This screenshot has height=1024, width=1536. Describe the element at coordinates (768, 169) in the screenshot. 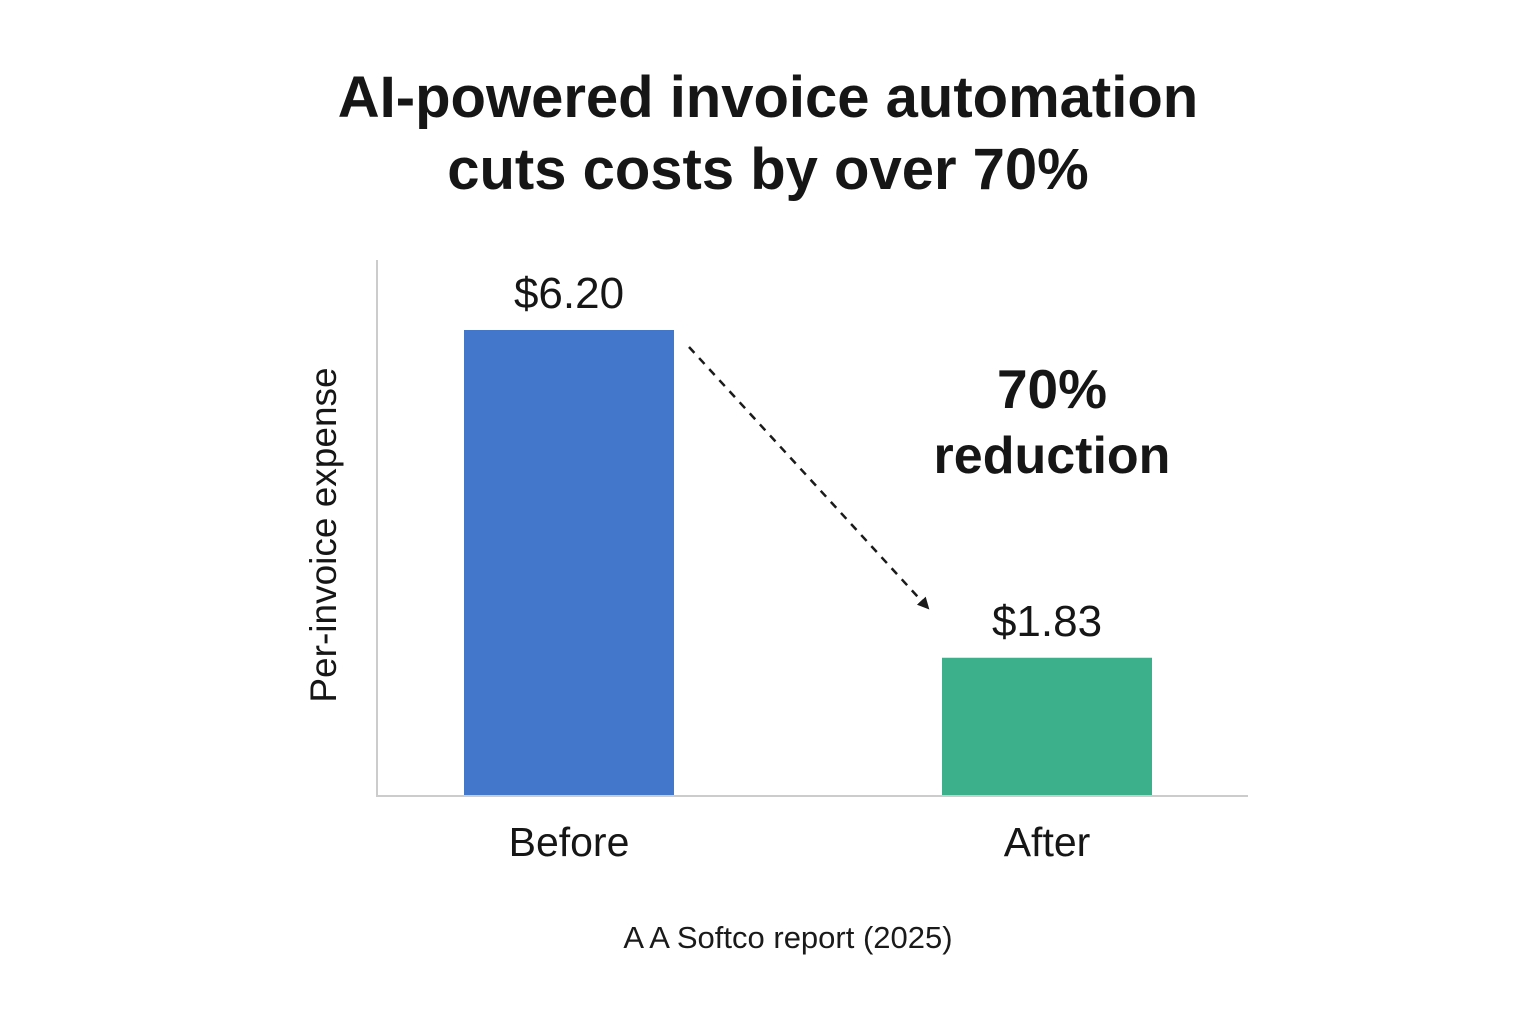

I see `chart-title-line-2: cuts costs by over 70%` at that location.